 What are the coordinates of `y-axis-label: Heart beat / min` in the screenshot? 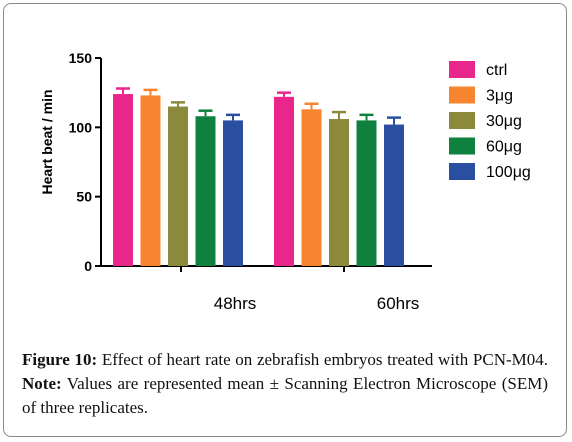 It's located at (47, 141).